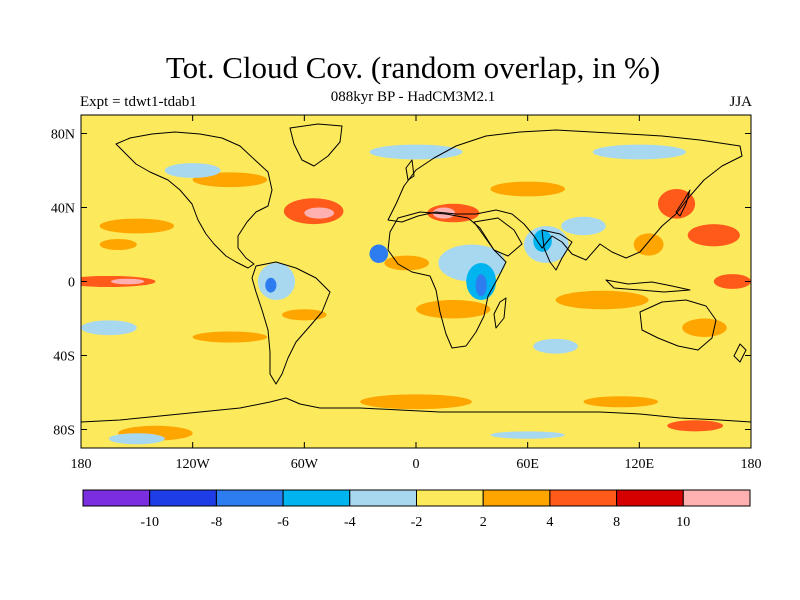  Describe the element at coordinates (498, 237) in the screenshot. I see `coastline-arabia` at that location.